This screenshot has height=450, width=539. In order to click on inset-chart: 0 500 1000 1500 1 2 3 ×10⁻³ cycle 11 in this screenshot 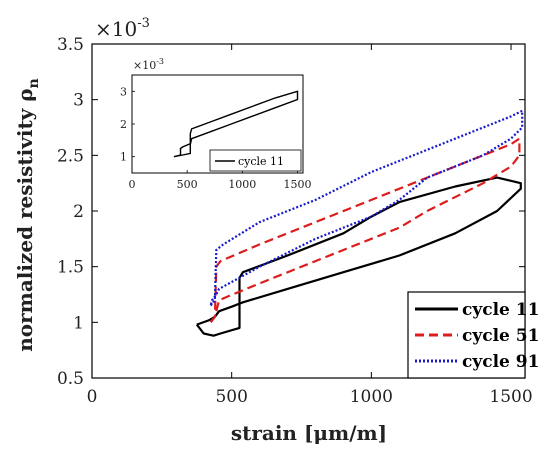, I will do `click(215, 124)`.